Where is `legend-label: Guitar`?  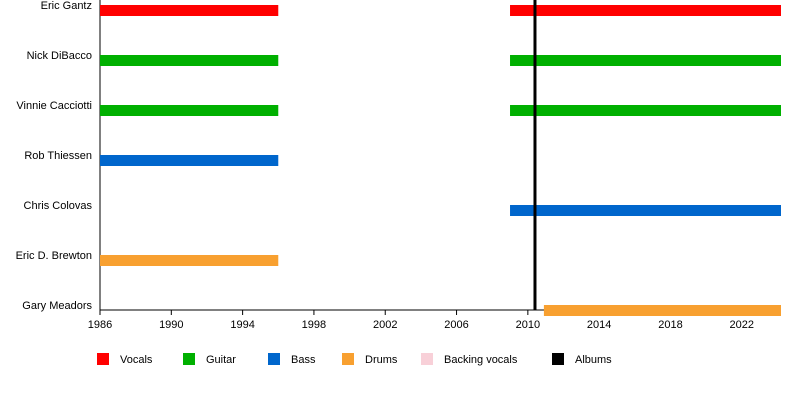
legend-label: Guitar is located at coordinates (221, 360).